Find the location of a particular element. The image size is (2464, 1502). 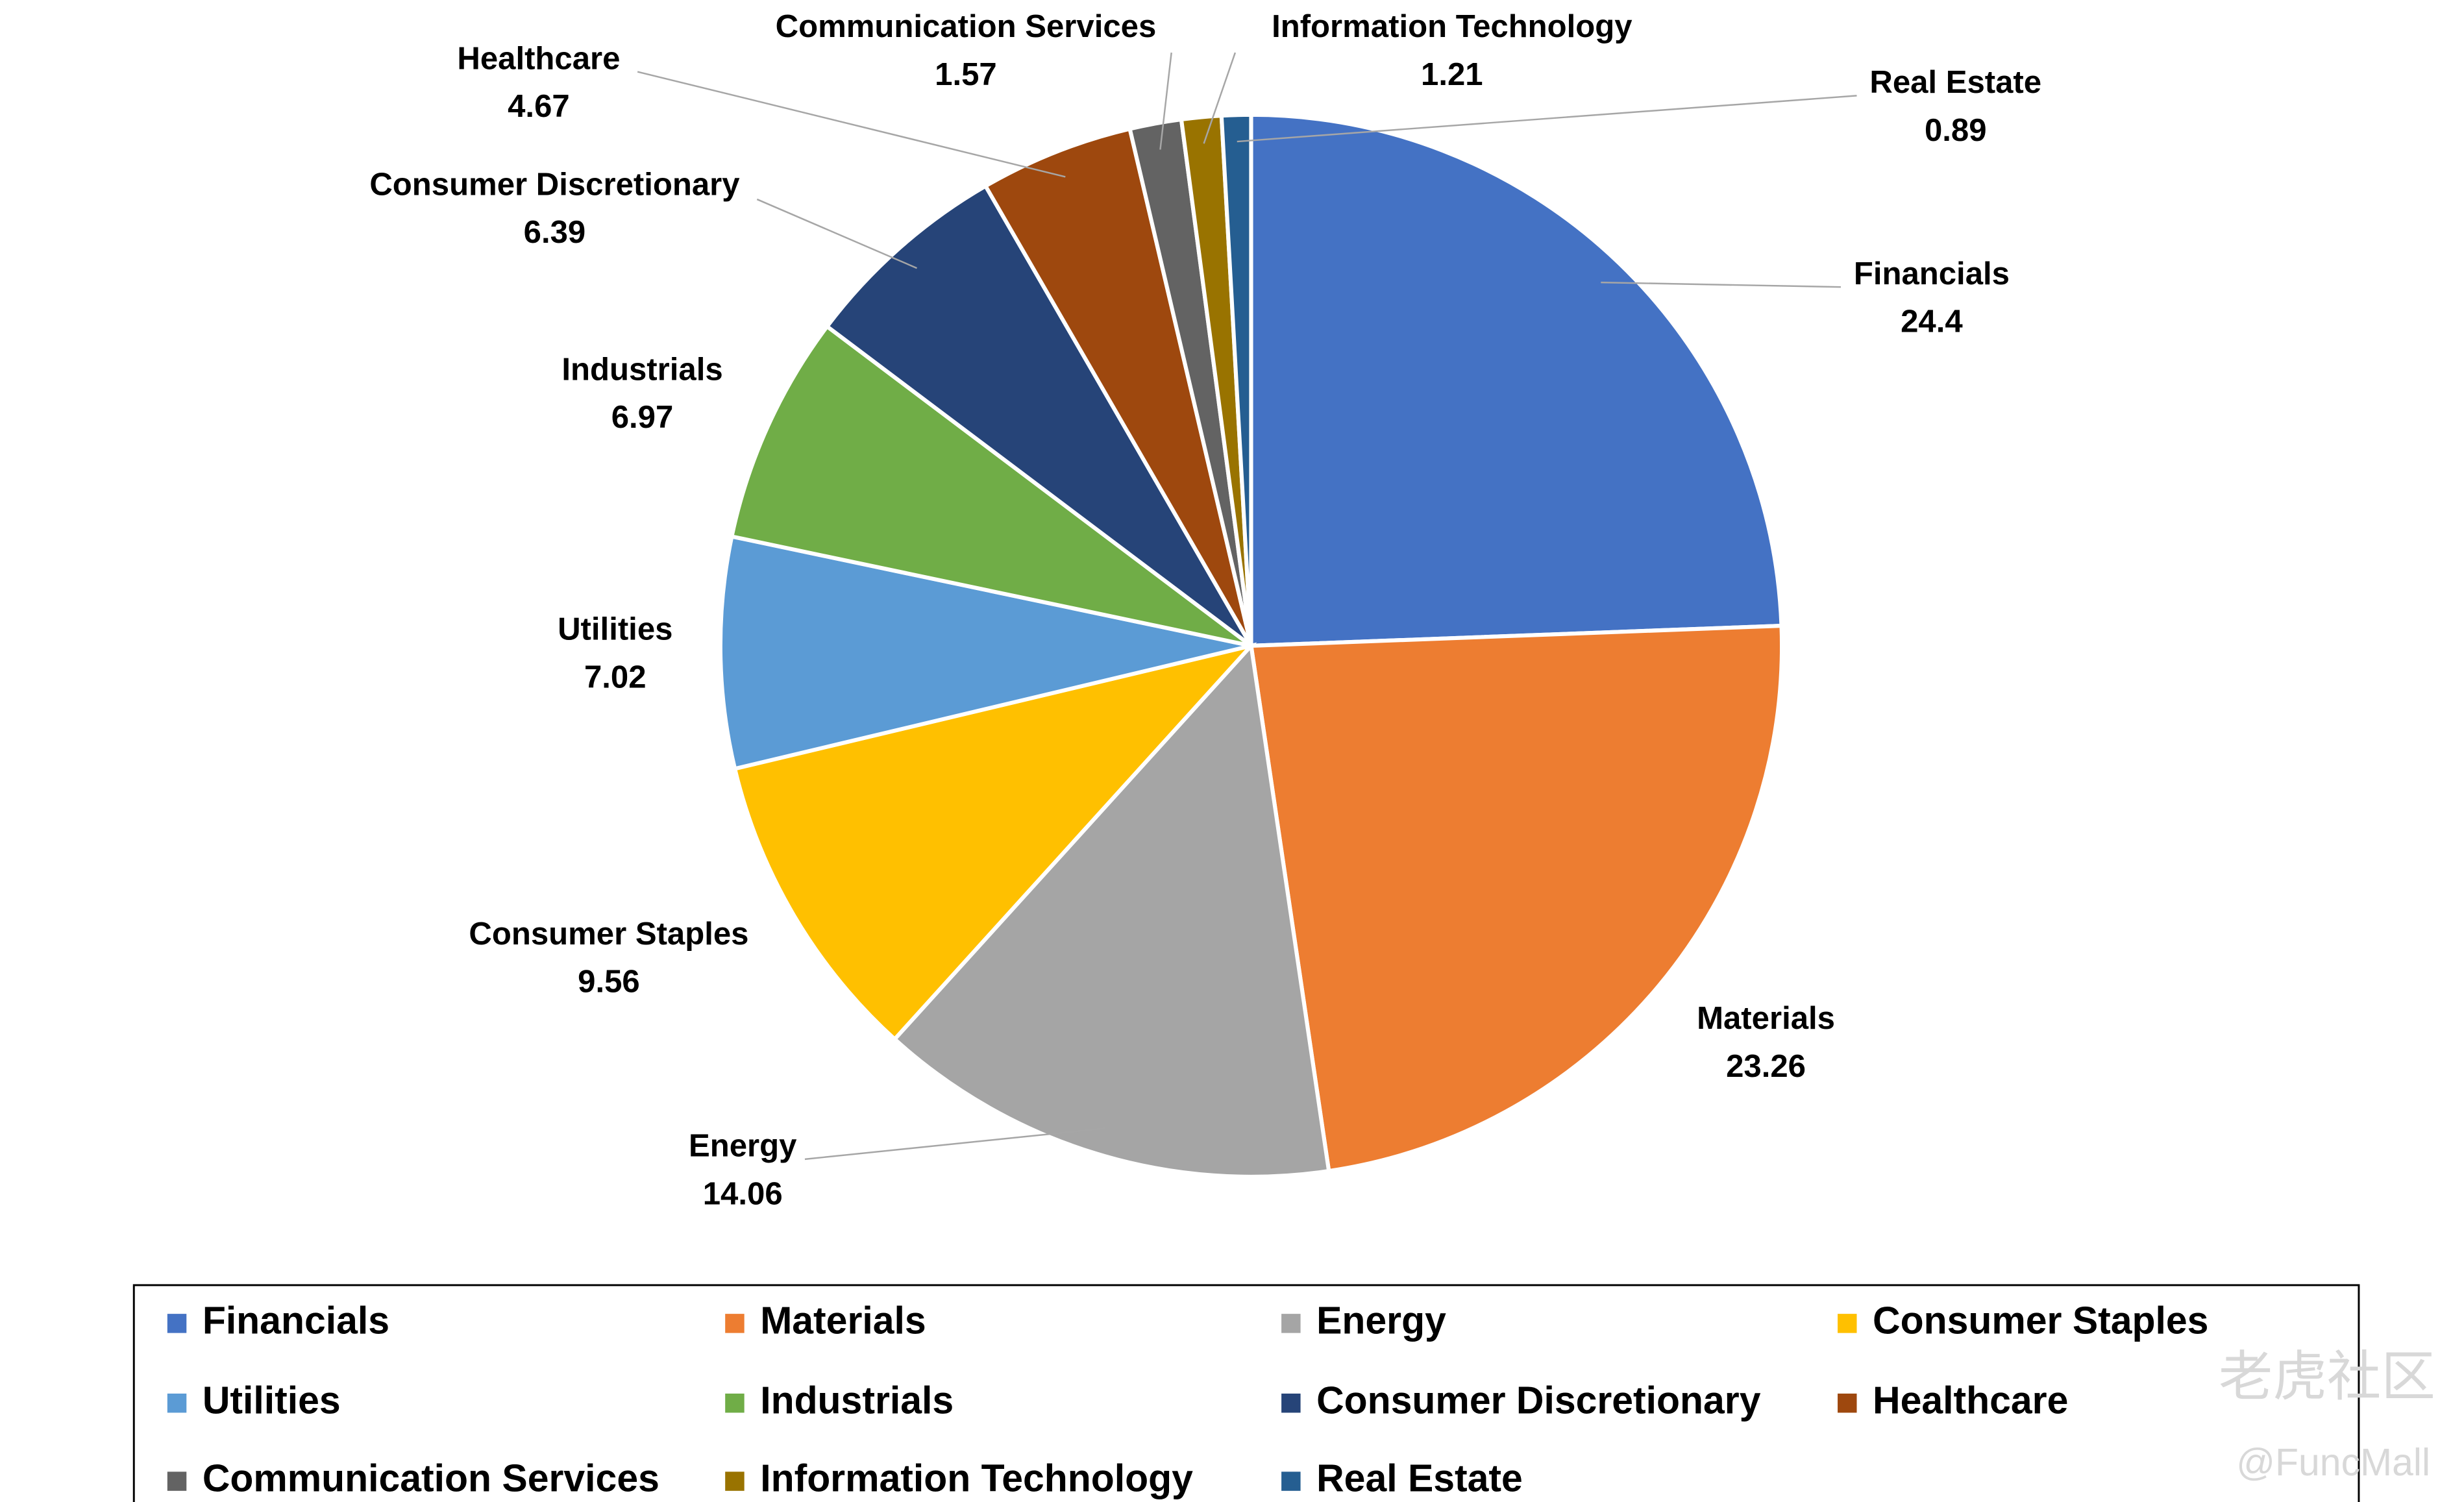

data-label-name: Healthcare is located at coordinates (538, 58).